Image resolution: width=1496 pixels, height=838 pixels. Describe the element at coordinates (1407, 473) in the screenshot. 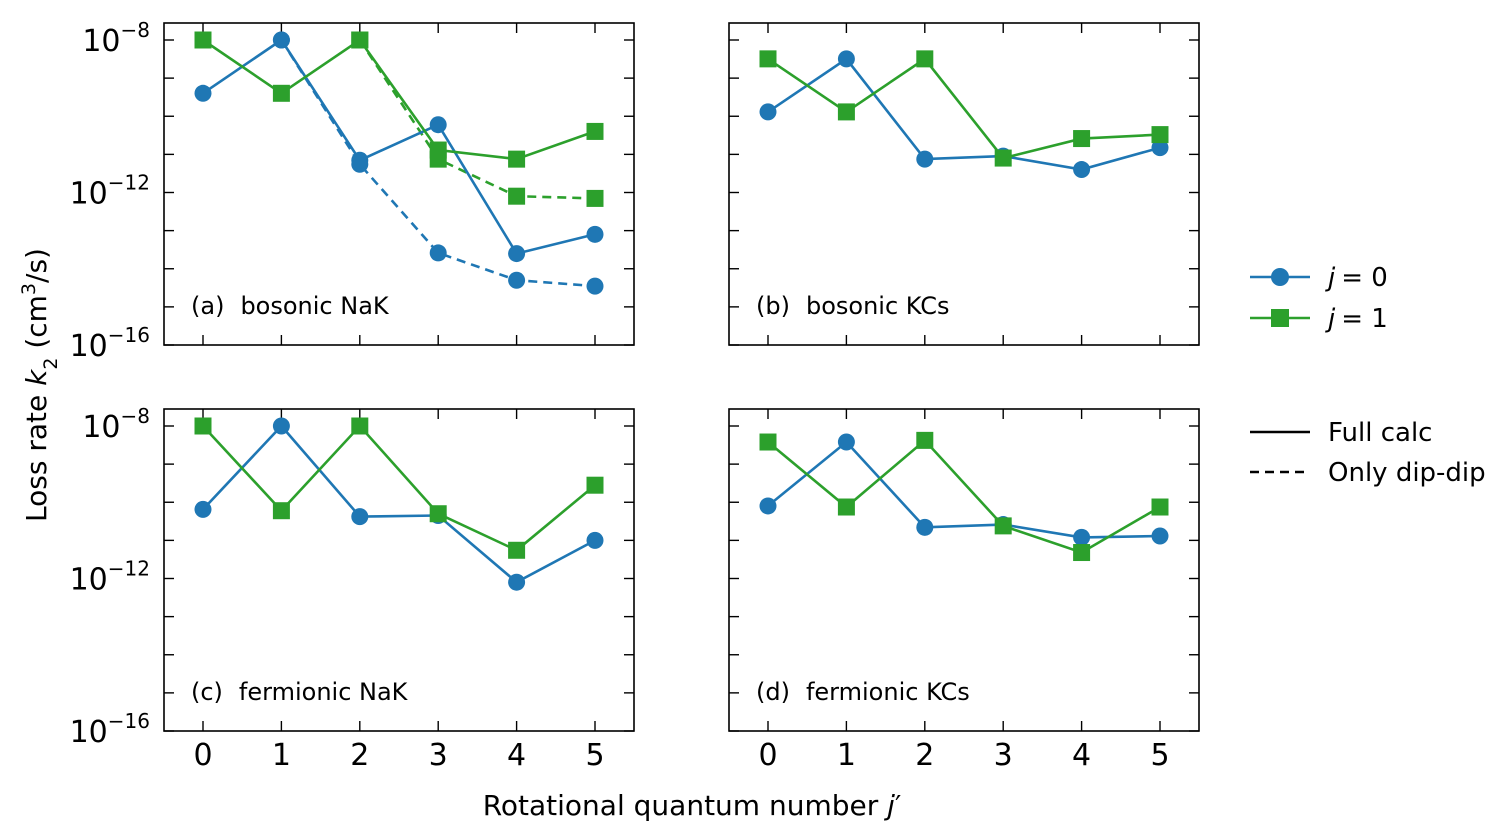

I see `legend-dashed-label: Only dip-dip` at that location.